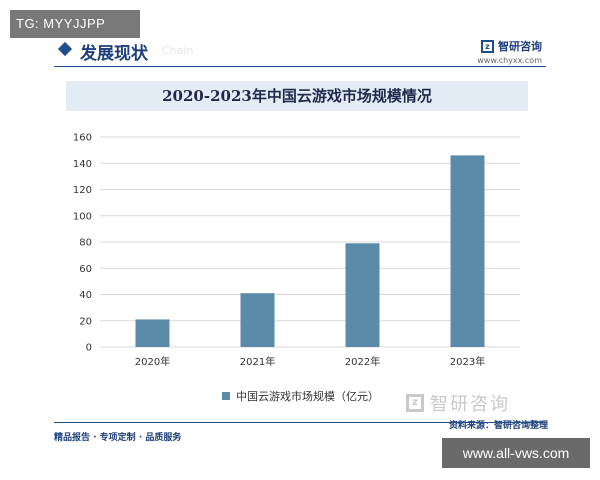  I want to click on brand-logo-icon: z, so click(487, 46).